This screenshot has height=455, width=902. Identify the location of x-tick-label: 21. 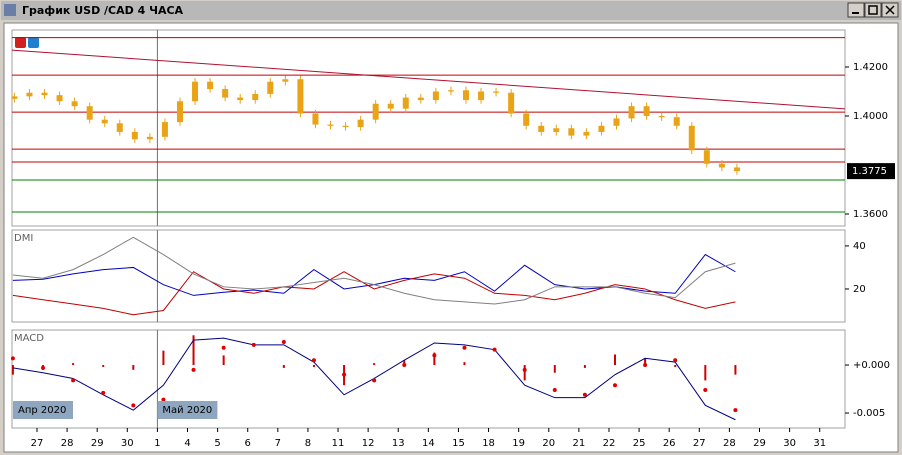
(579, 443).